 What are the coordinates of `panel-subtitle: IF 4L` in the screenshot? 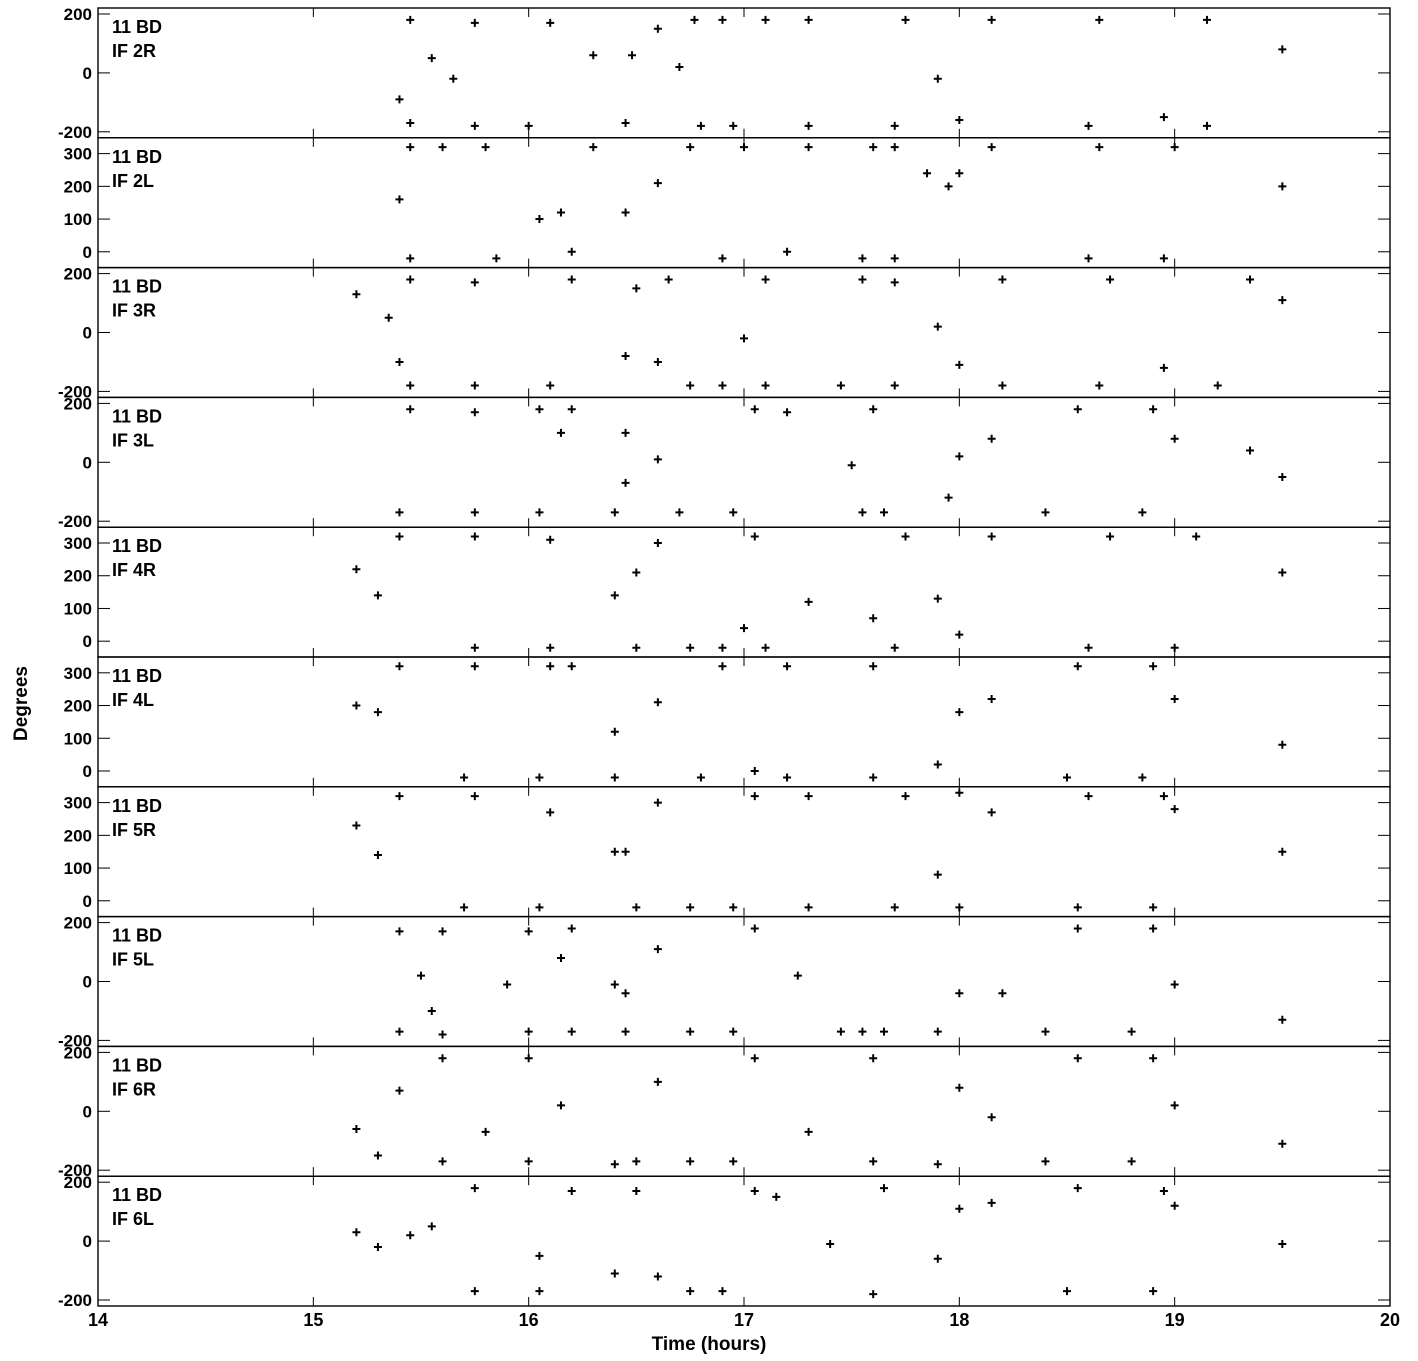 It's located at (133, 700).